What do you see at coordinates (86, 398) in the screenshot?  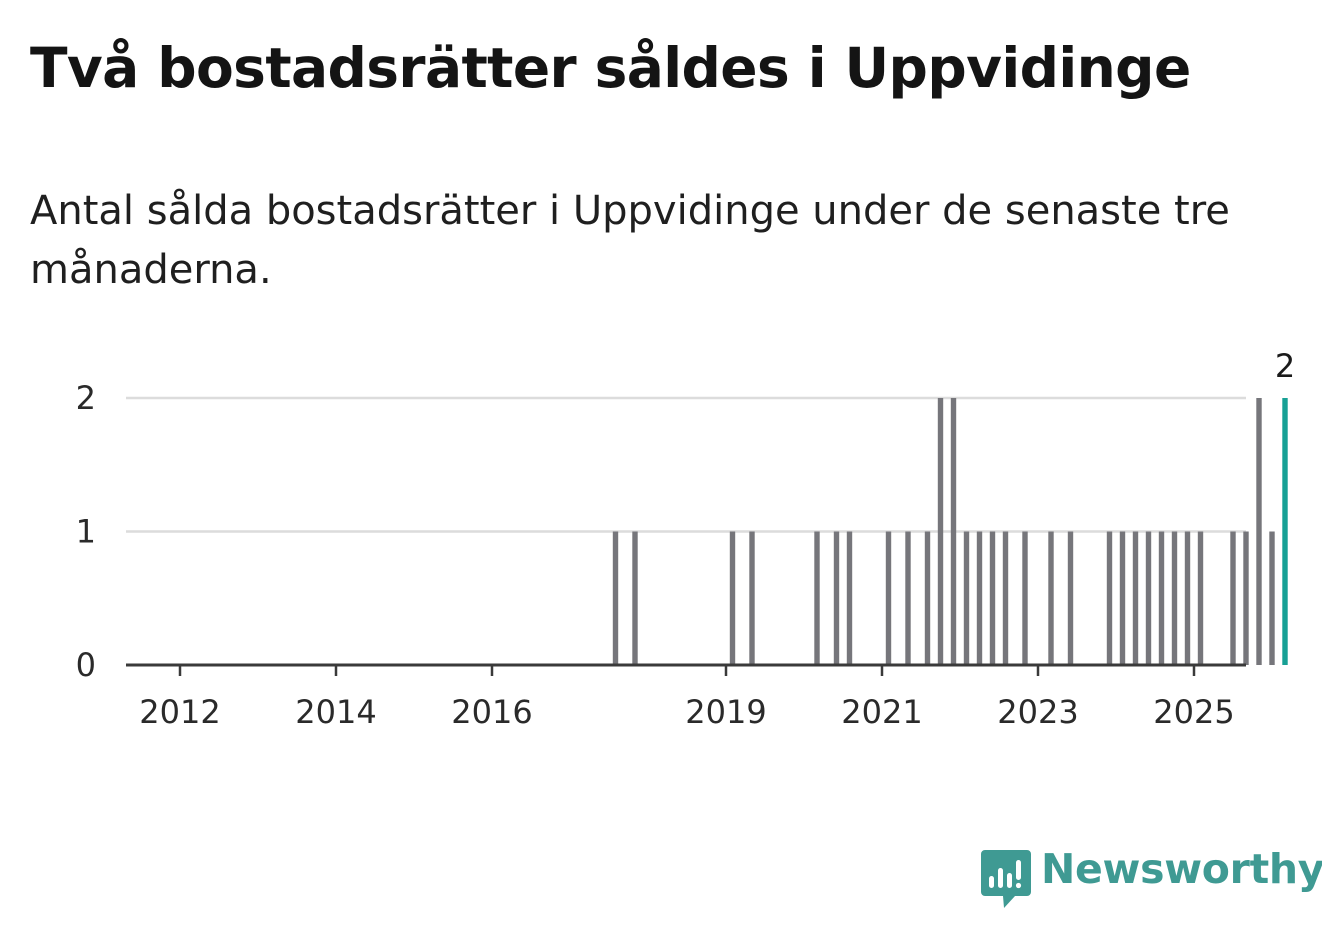 I see `y-tick-label: 2` at bounding box center [86, 398].